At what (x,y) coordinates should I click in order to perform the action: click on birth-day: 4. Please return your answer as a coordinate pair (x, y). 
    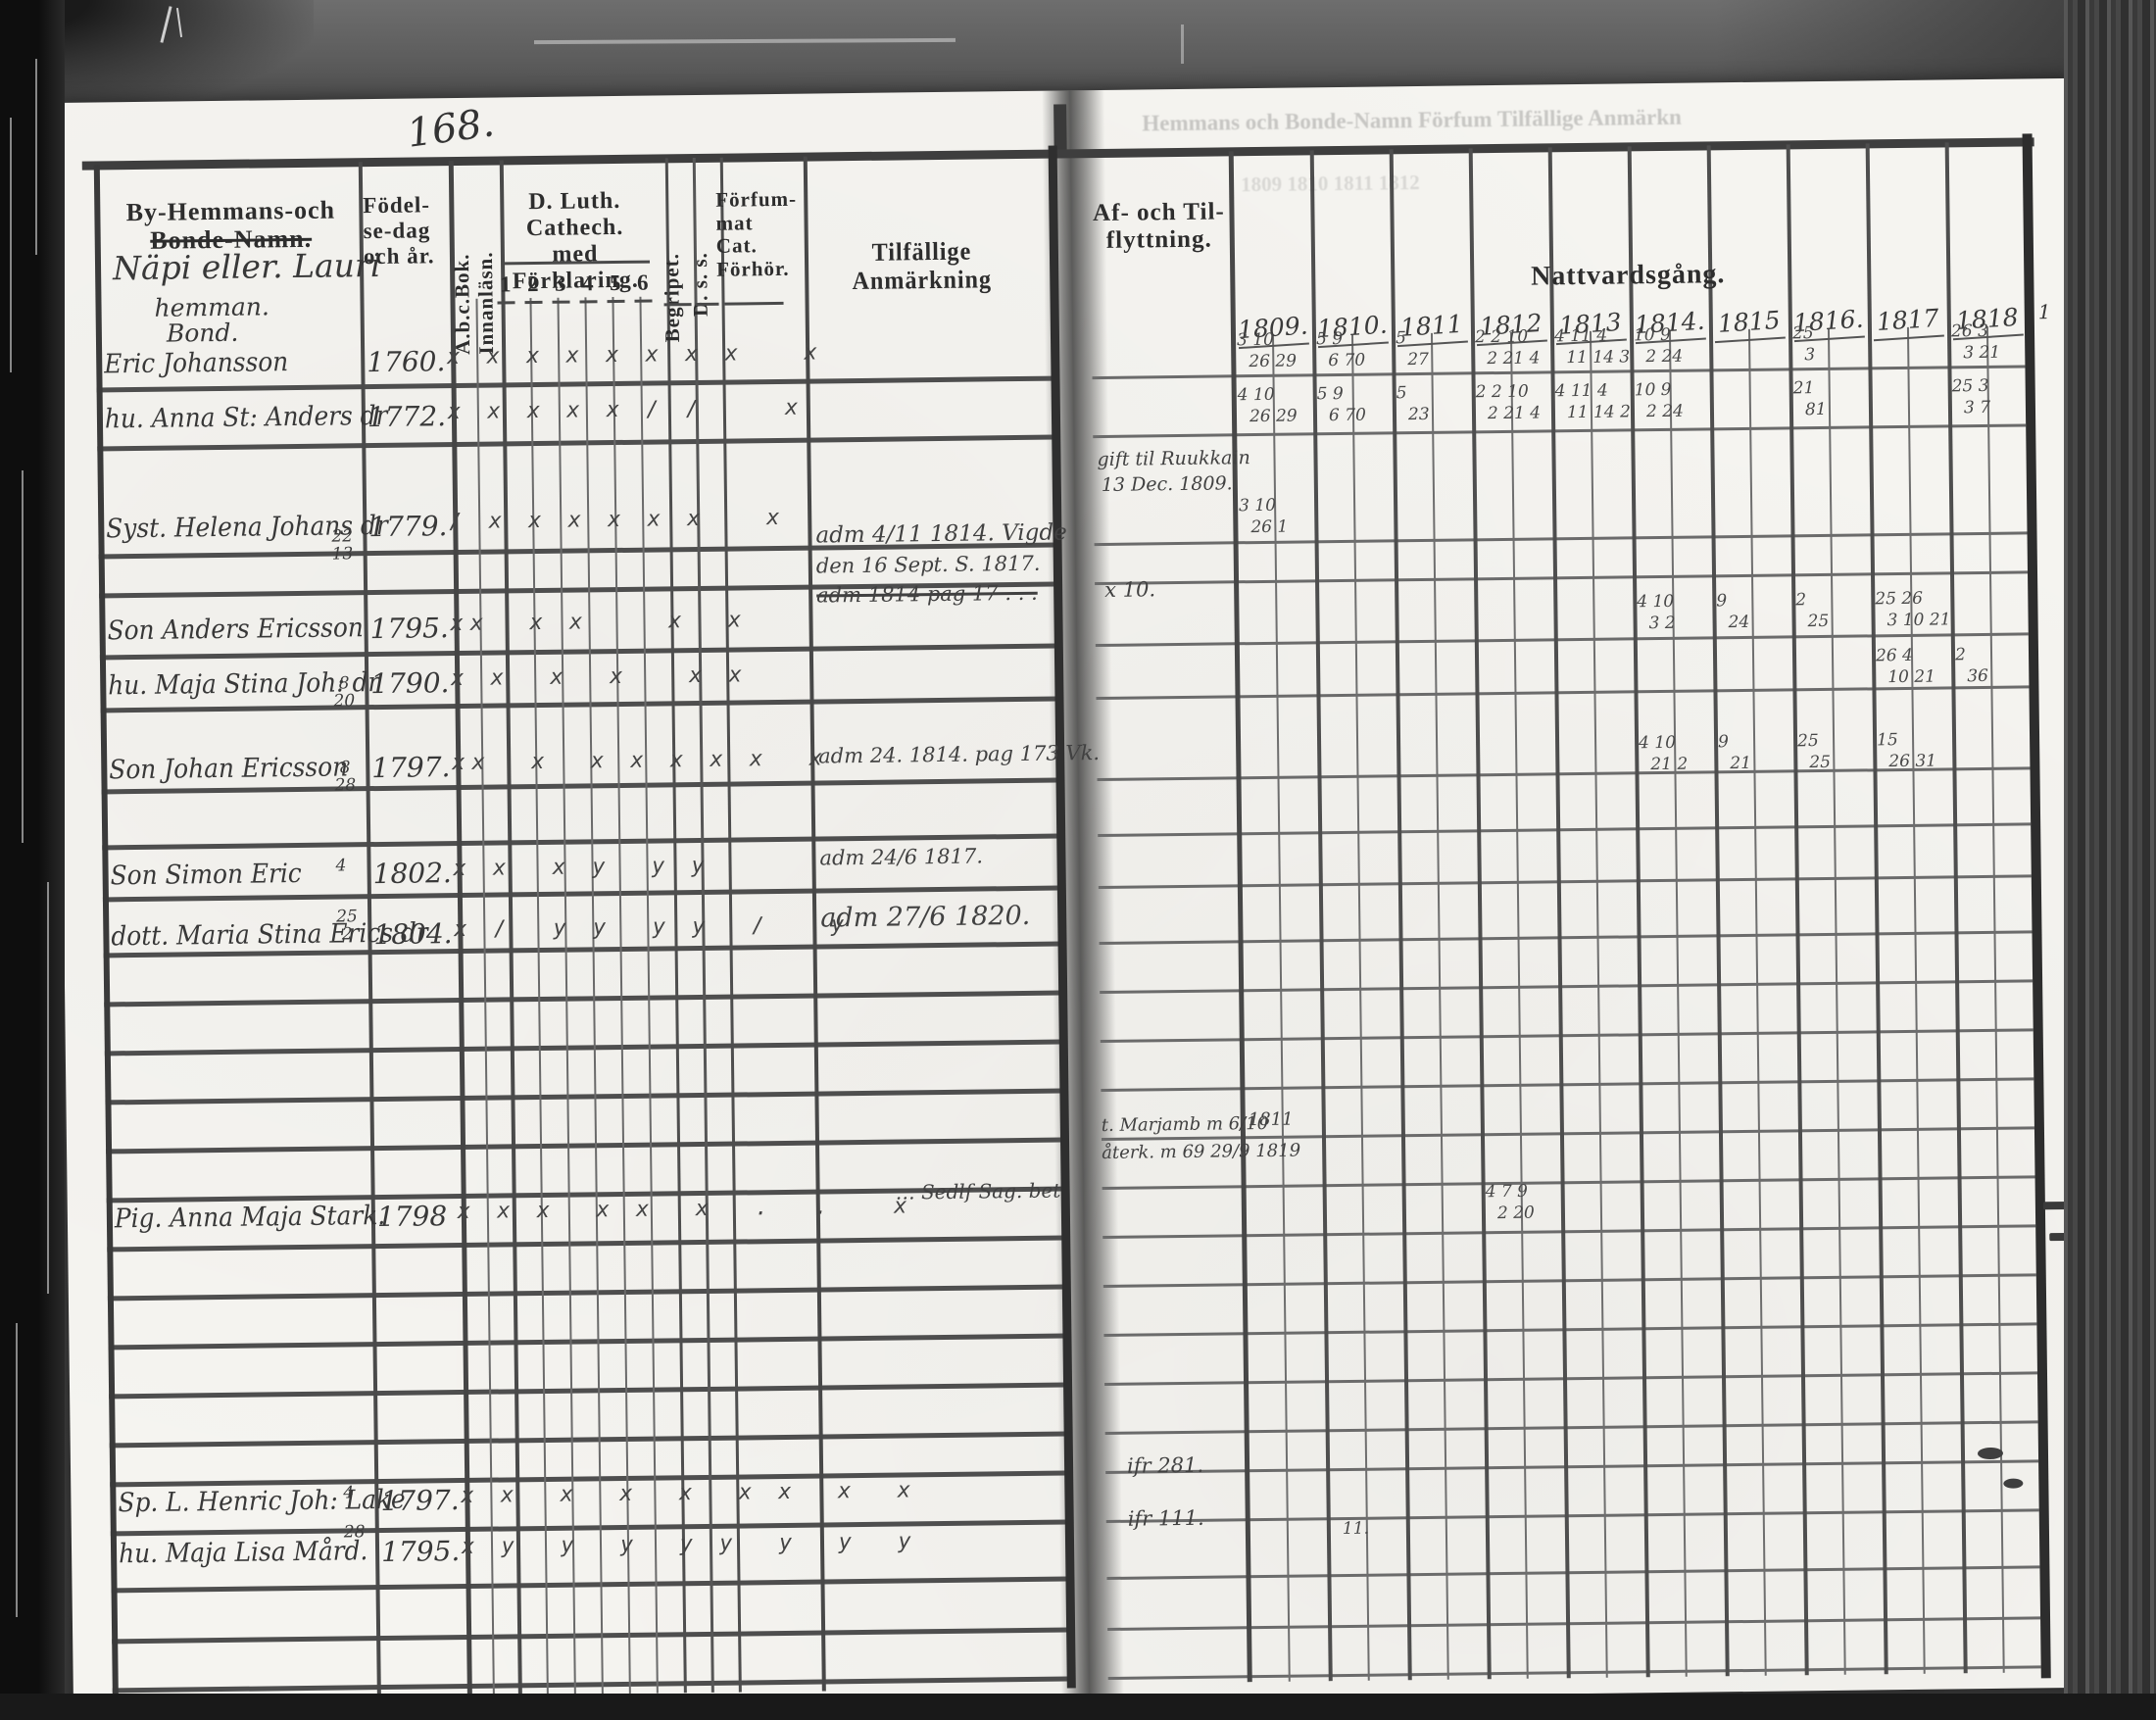
    Looking at the image, I should click on (349, 1493).